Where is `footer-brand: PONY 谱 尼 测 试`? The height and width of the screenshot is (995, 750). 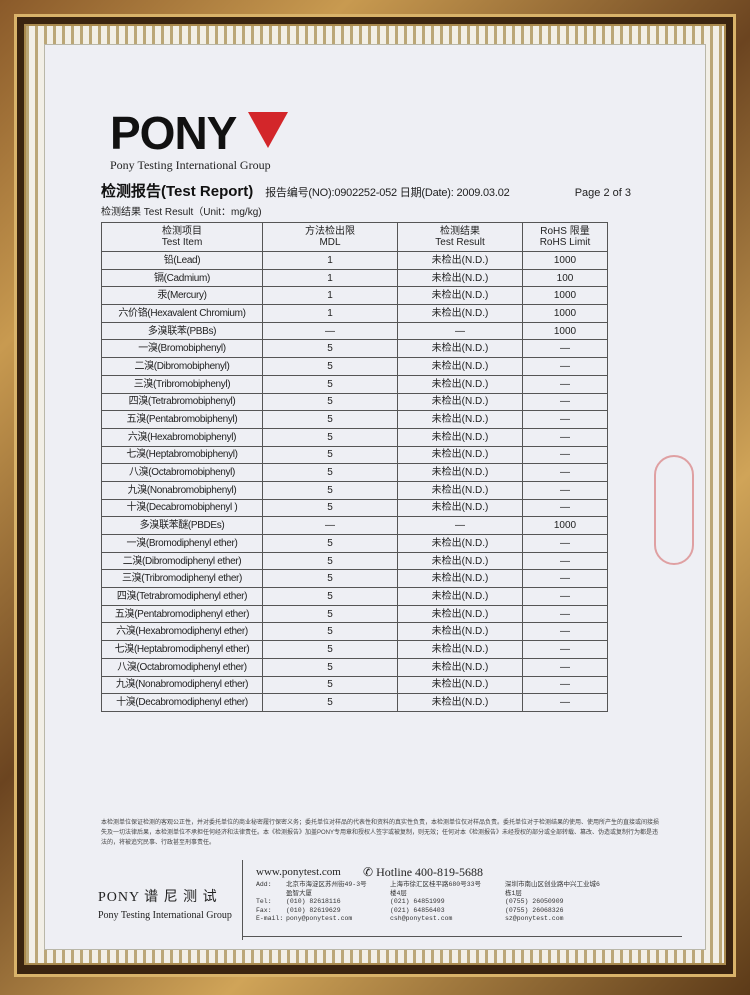
footer-brand: PONY 谱 尼 测 试 is located at coordinates (158, 897).